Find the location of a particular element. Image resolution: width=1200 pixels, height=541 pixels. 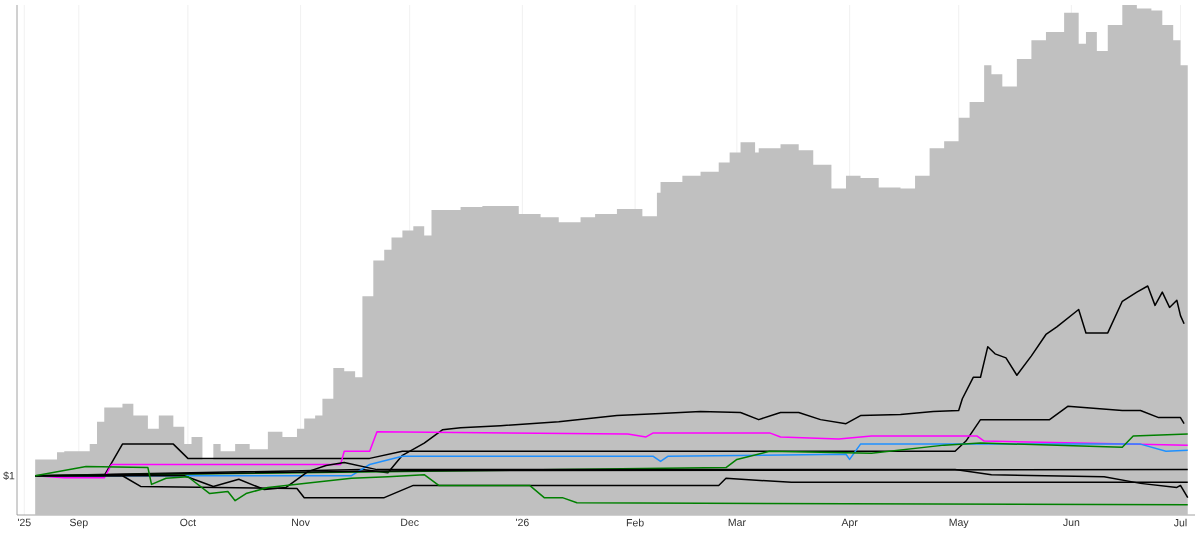

x-tick-label: Oct is located at coordinates (188, 522).